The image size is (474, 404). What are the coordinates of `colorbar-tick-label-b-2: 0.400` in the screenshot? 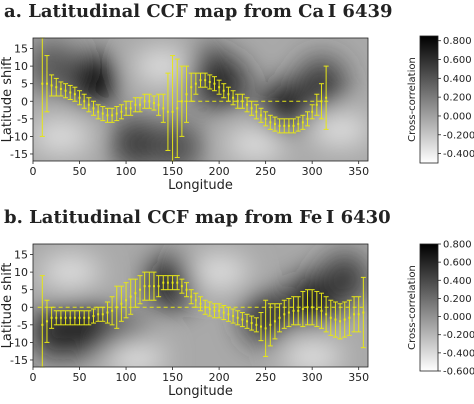 It's located at (457, 281).